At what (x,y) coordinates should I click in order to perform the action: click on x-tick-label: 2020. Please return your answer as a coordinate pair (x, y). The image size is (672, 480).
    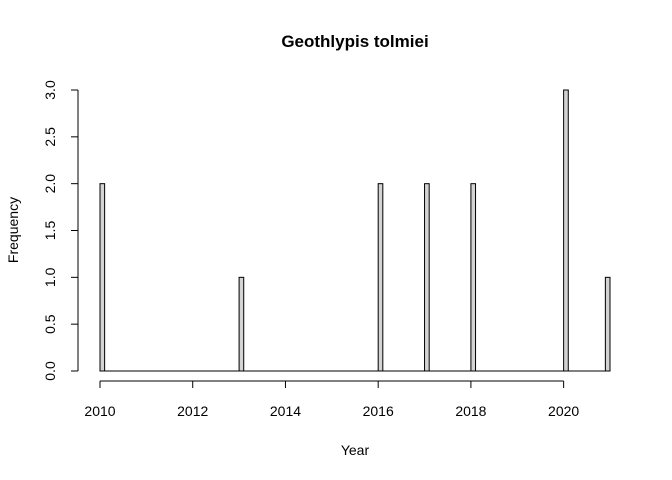
    Looking at the image, I should click on (563, 411).